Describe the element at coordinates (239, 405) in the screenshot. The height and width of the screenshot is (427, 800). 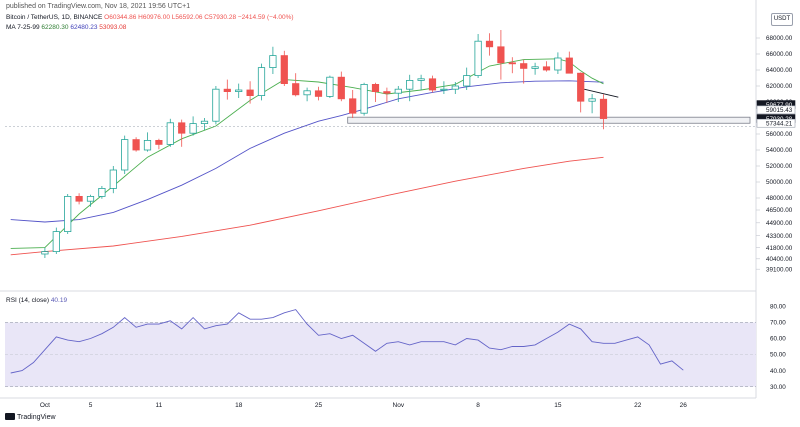
I see `time-tick-label: 18` at that location.